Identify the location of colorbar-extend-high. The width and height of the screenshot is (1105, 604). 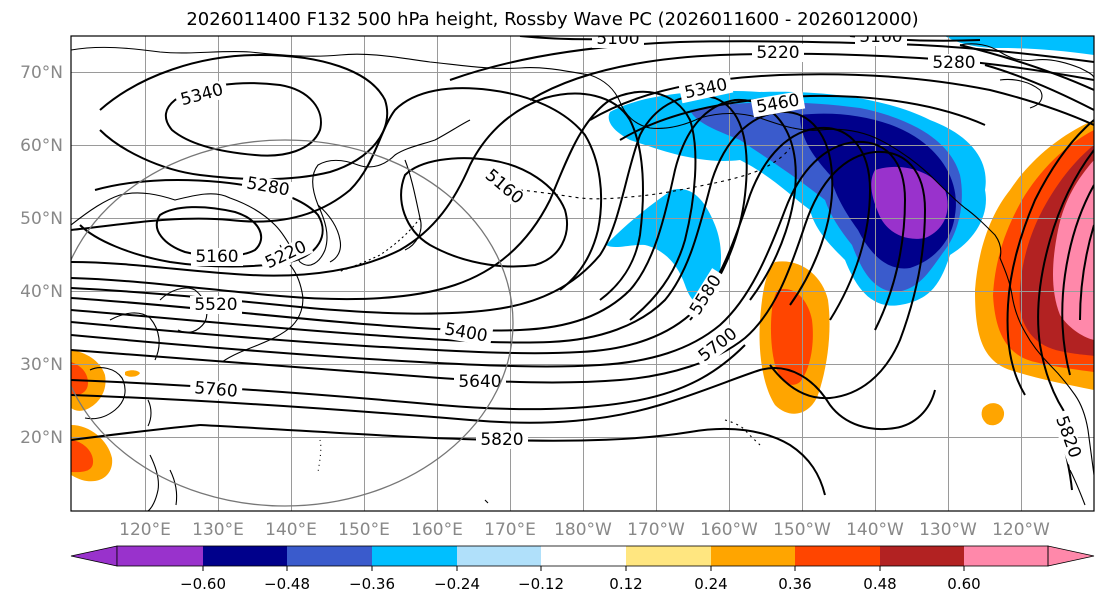
(1071, 556).